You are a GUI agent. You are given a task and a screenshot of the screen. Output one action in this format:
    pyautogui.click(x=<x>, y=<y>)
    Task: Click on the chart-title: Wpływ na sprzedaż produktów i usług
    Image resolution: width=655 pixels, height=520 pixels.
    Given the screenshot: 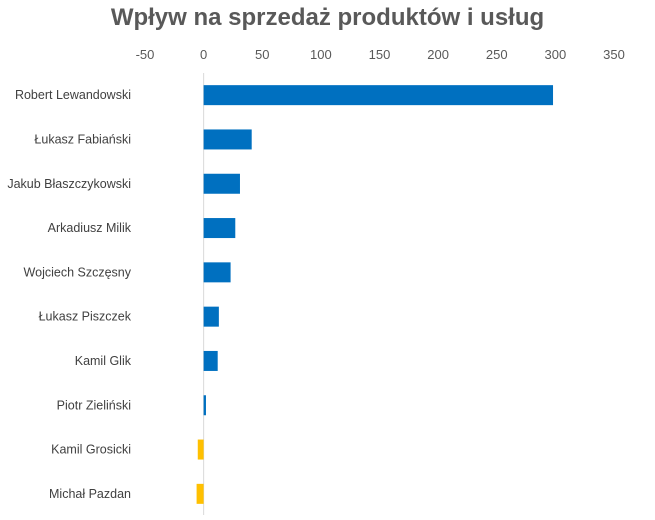 What is the action you would take?
    pyautogui.click(x=327, y=17)
    